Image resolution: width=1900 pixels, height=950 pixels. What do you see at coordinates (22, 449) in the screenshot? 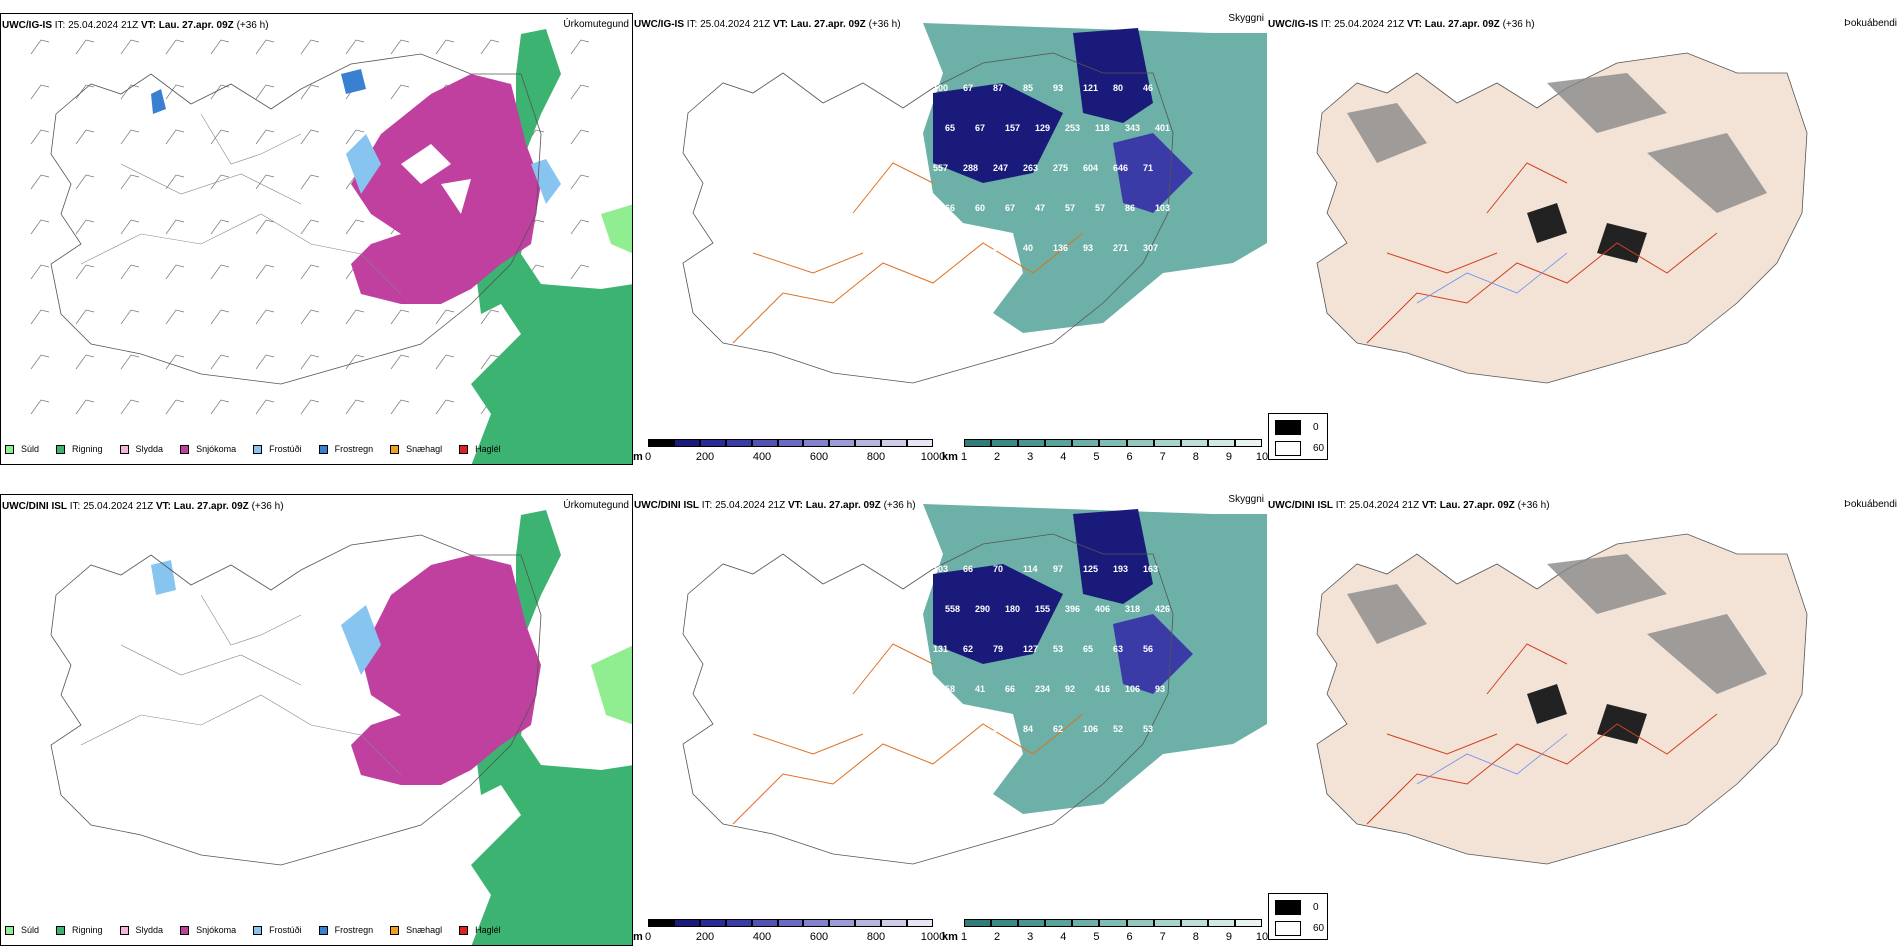
I see `legend-item: Súld` at bounding box center [22, 449].